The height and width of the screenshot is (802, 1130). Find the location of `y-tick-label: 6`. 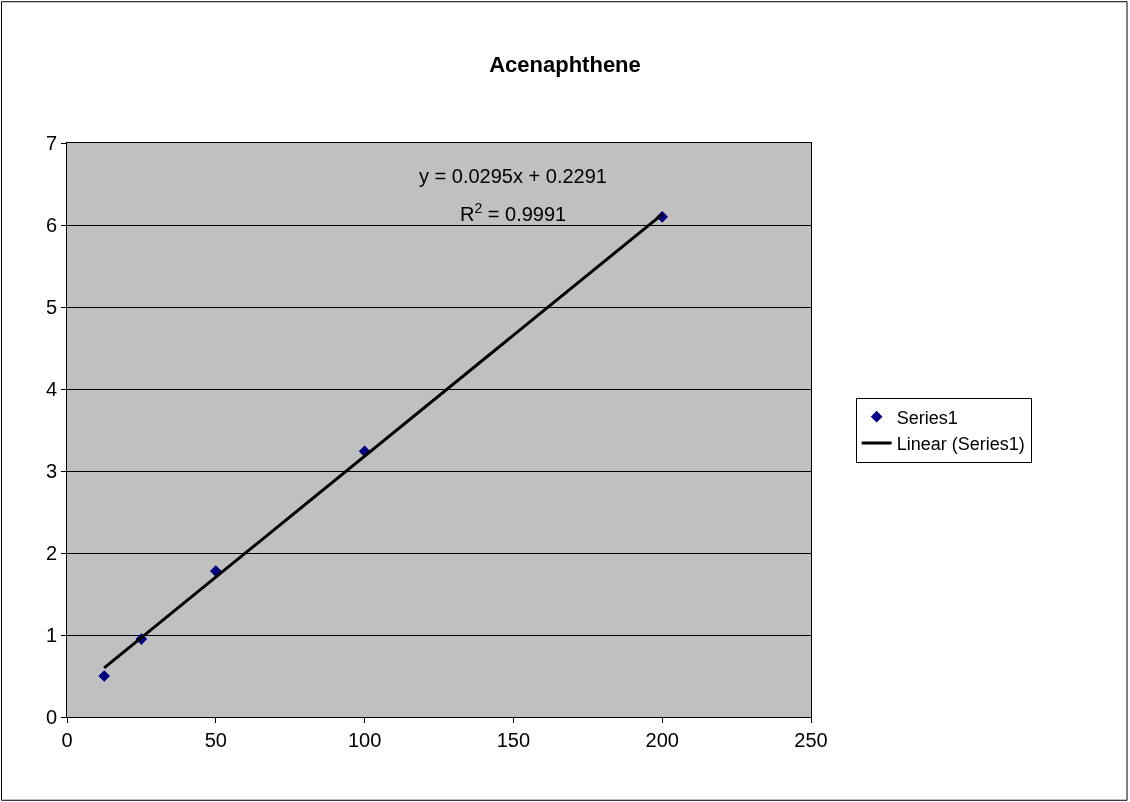

y-tick-label: 6 is located at coordinates (51, 225).